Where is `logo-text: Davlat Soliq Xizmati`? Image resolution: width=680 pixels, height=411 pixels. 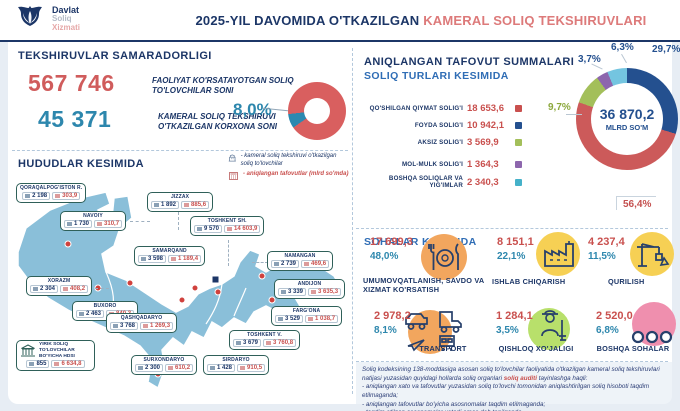
logo-text: Davlat Soliq Xizmati is located at coordinates (66, 18).